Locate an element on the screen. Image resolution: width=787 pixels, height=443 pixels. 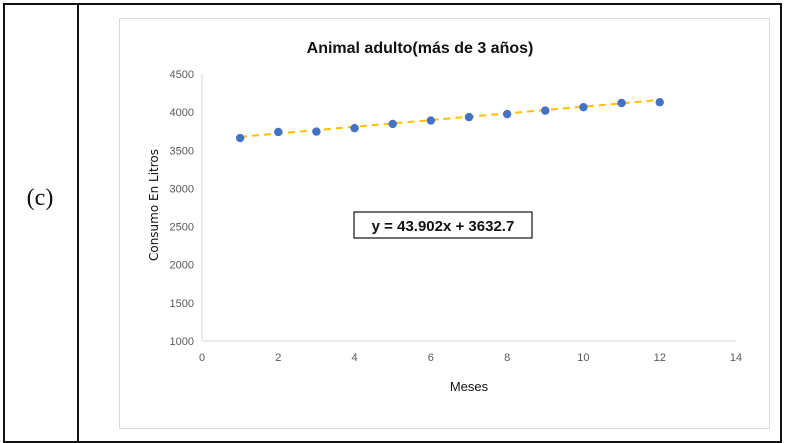
y-tick-label: 1000 is located at coordinates (182, 342).